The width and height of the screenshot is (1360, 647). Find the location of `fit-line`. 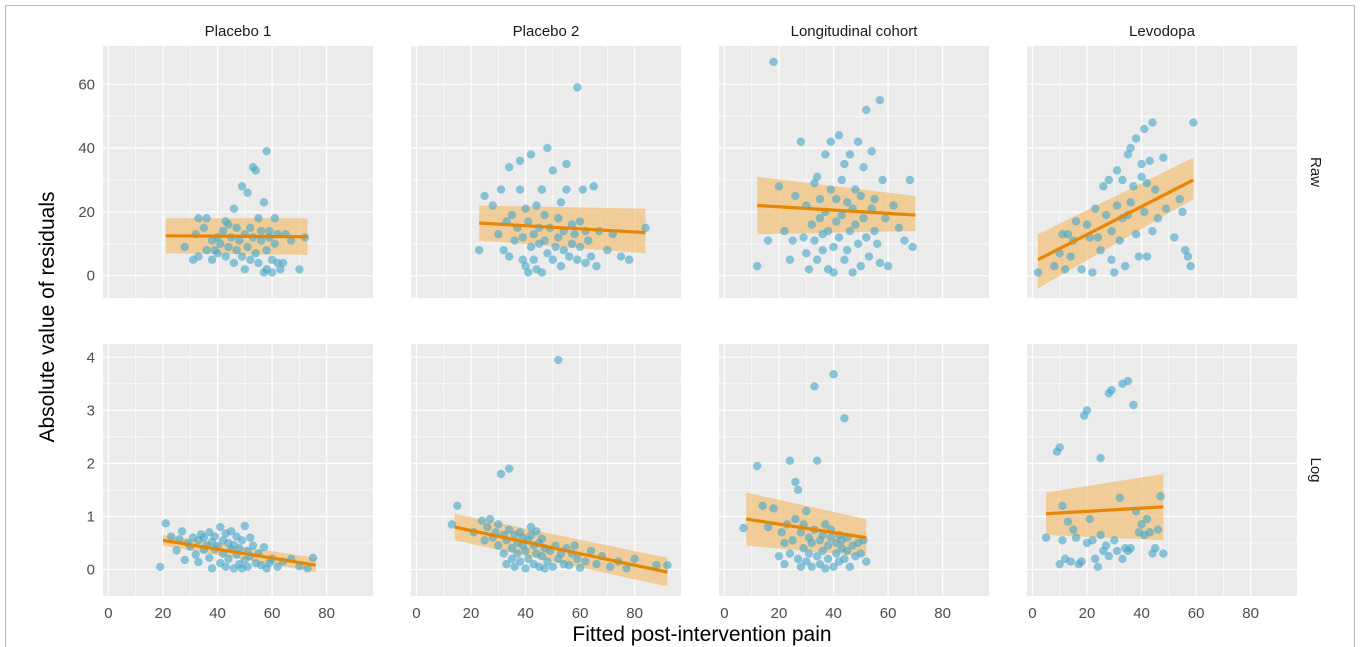

fit-line is located at coordinates (562, 228).